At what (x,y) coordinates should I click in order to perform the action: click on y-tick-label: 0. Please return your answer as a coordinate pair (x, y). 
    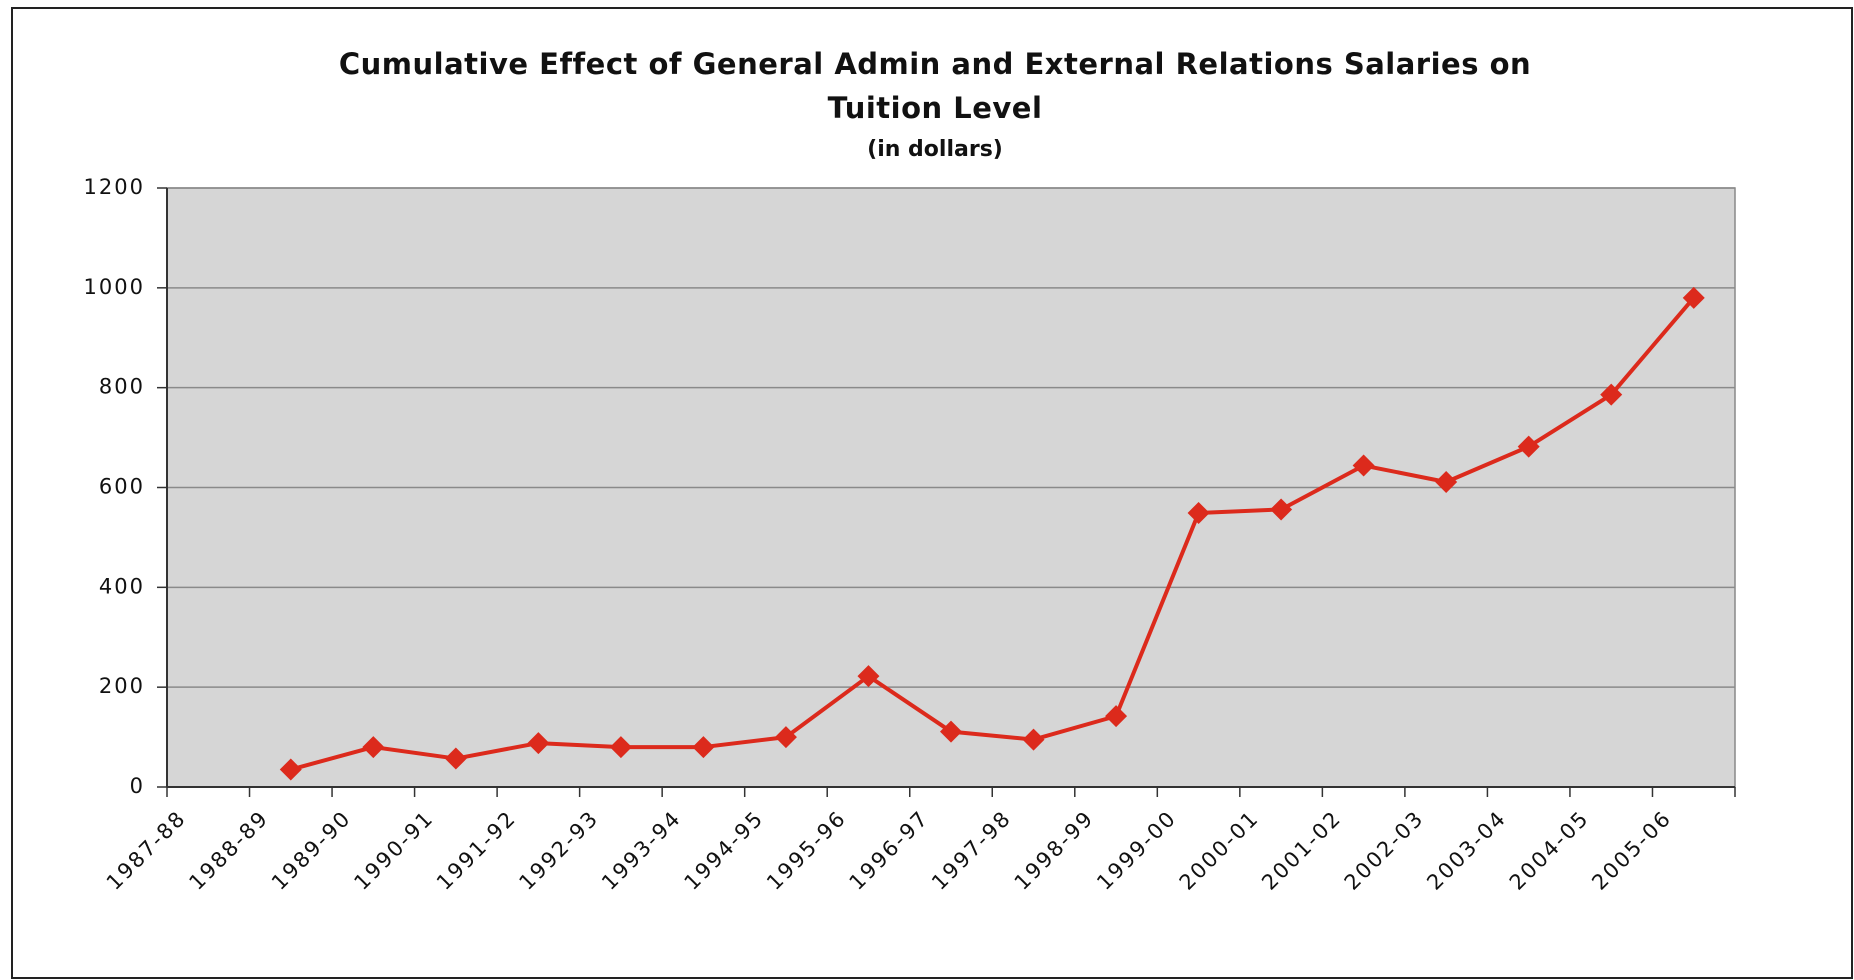
    Looking at the image, I should click on (137, 786).